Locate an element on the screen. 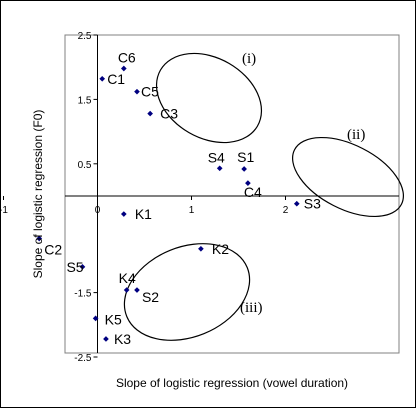  data-point-s3 is located at coordinates (296, 203).